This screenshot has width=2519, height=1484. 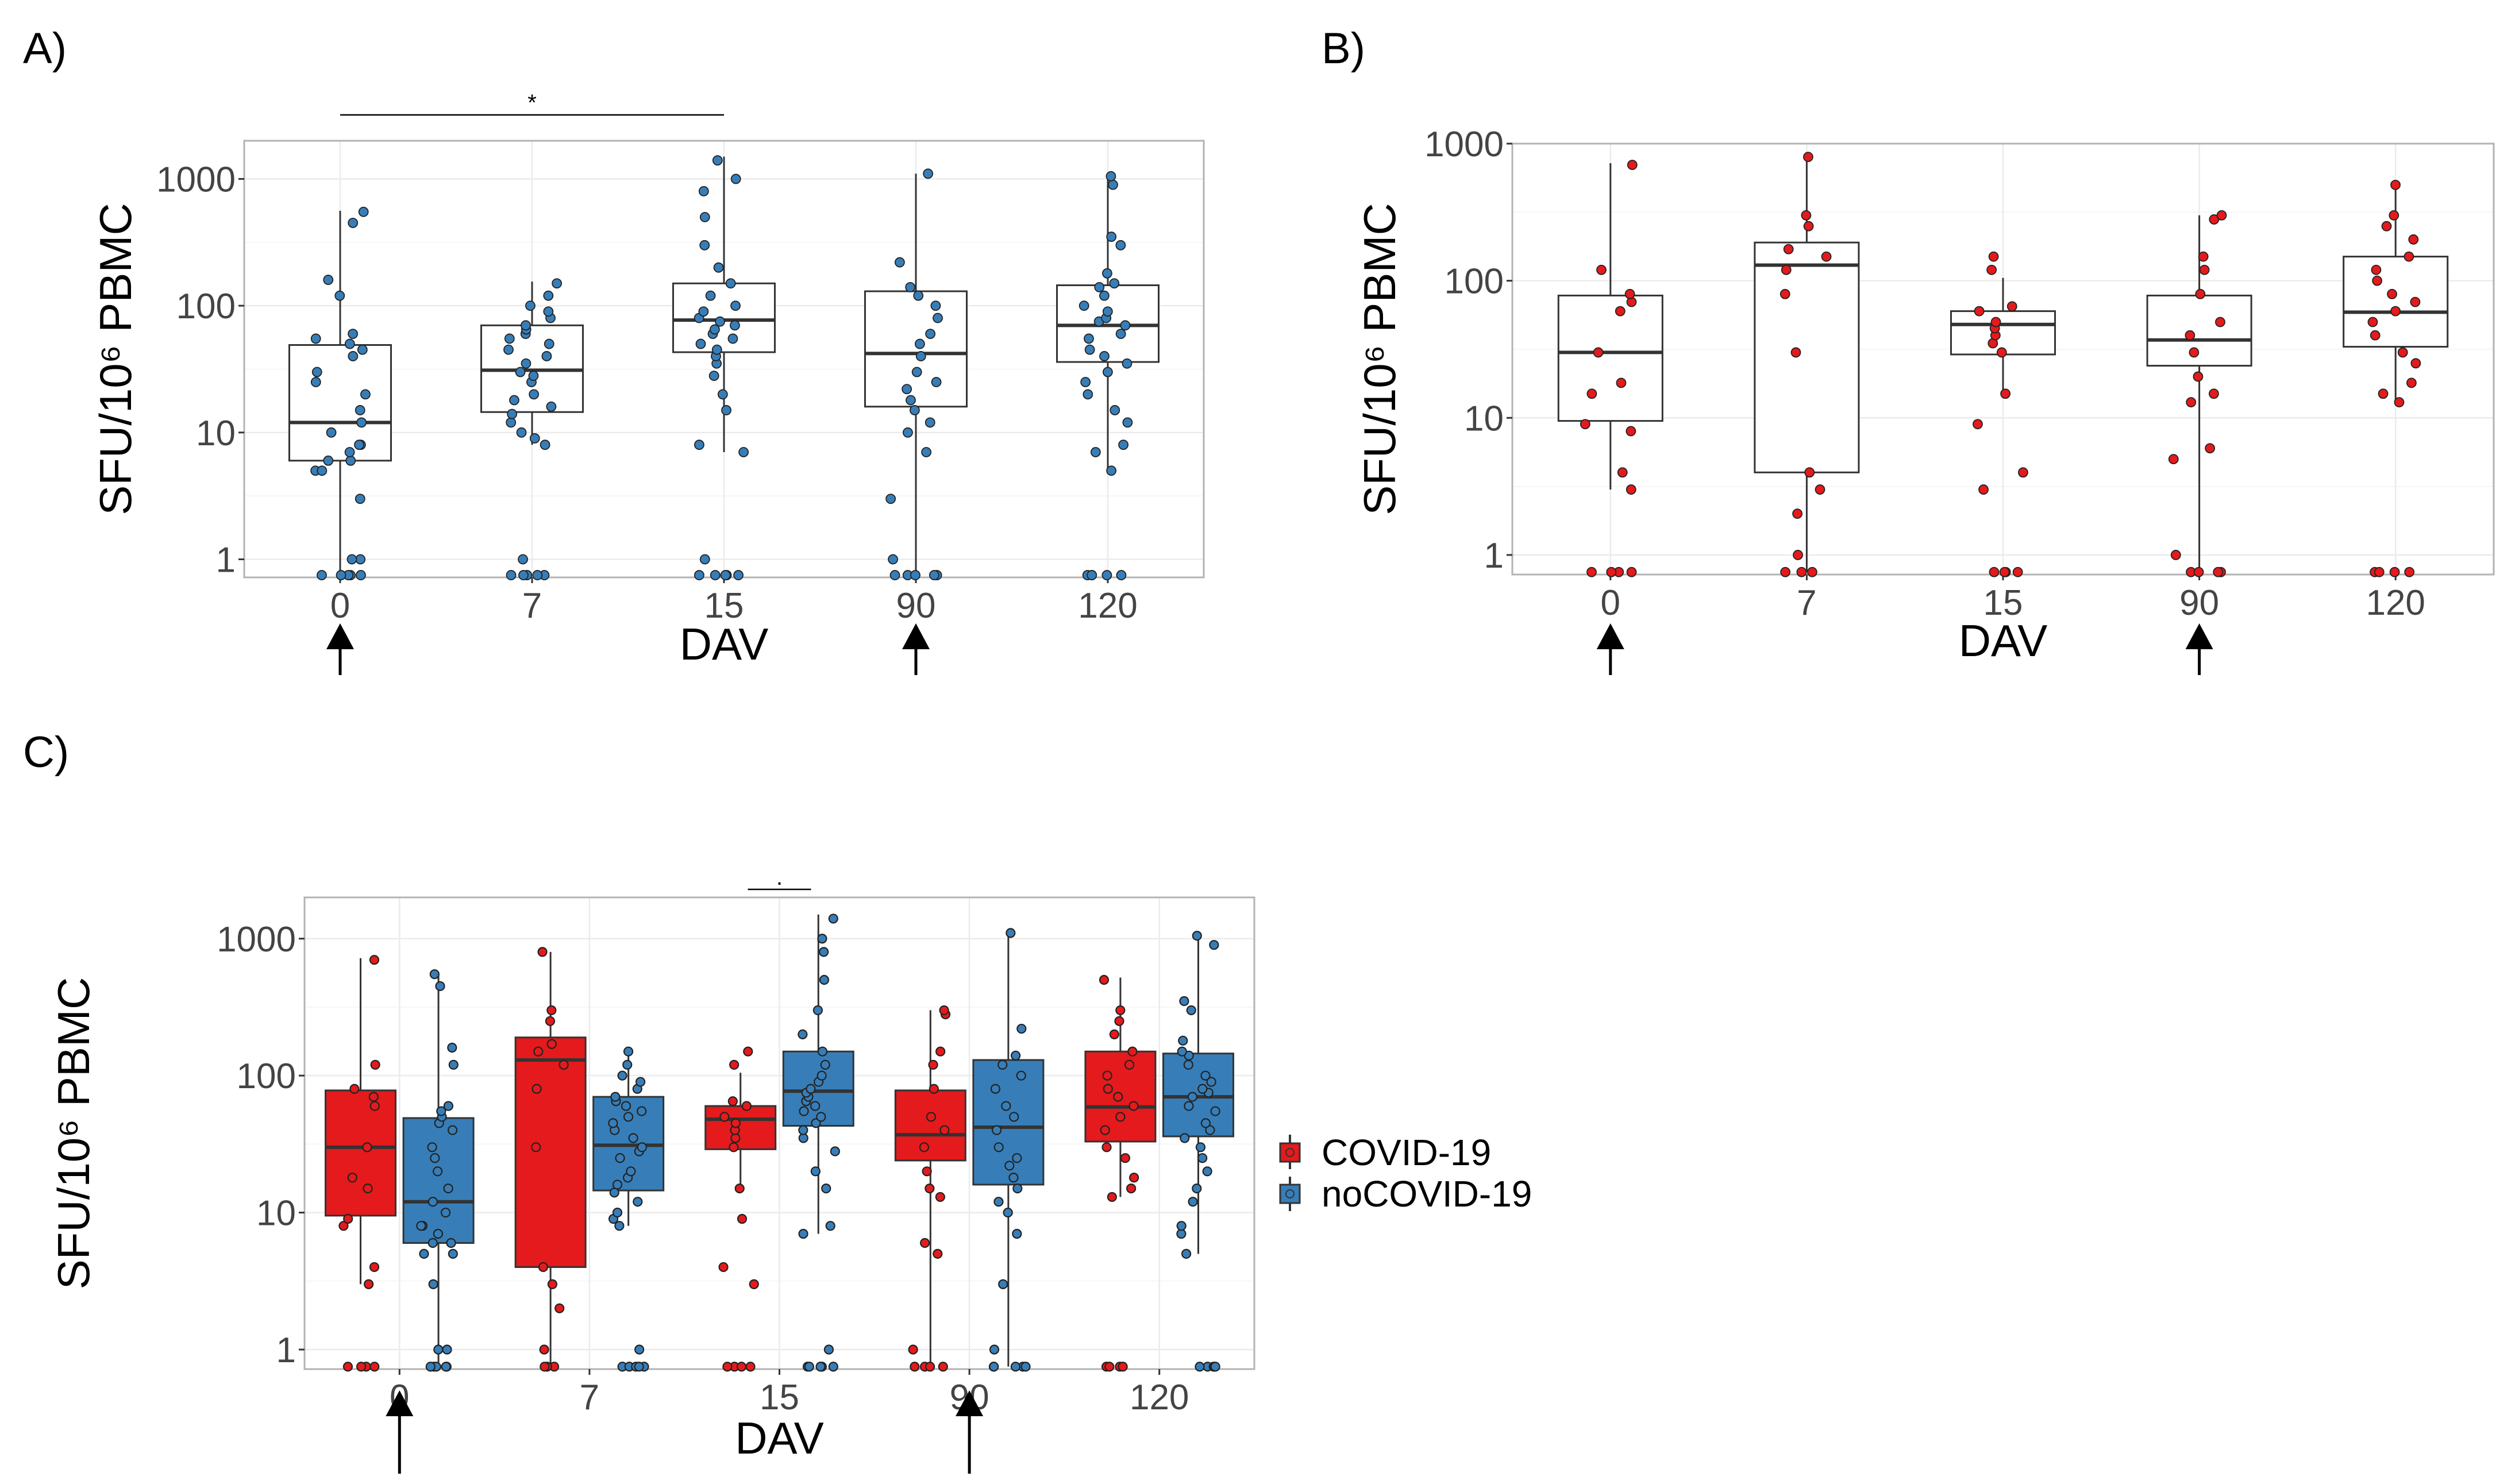 I want to click on panel-label-b: B), so click(x=1343, y=48).